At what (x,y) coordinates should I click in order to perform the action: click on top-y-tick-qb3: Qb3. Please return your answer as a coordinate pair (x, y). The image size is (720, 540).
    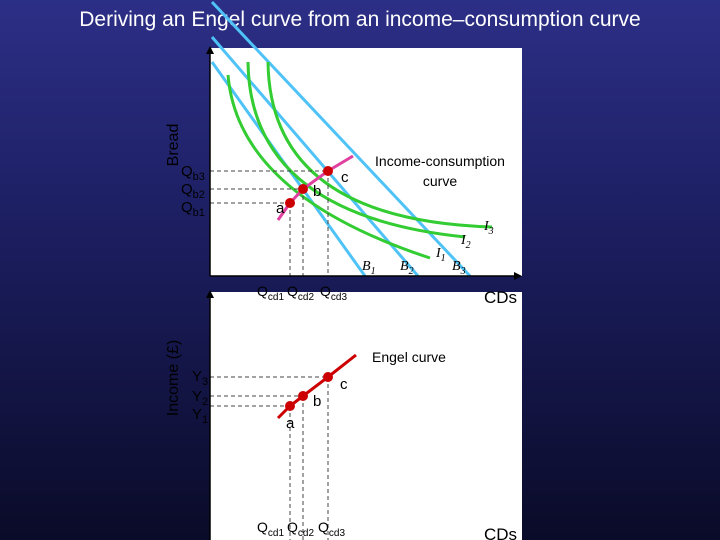
    Looking at the image, I should click on (193, 173).